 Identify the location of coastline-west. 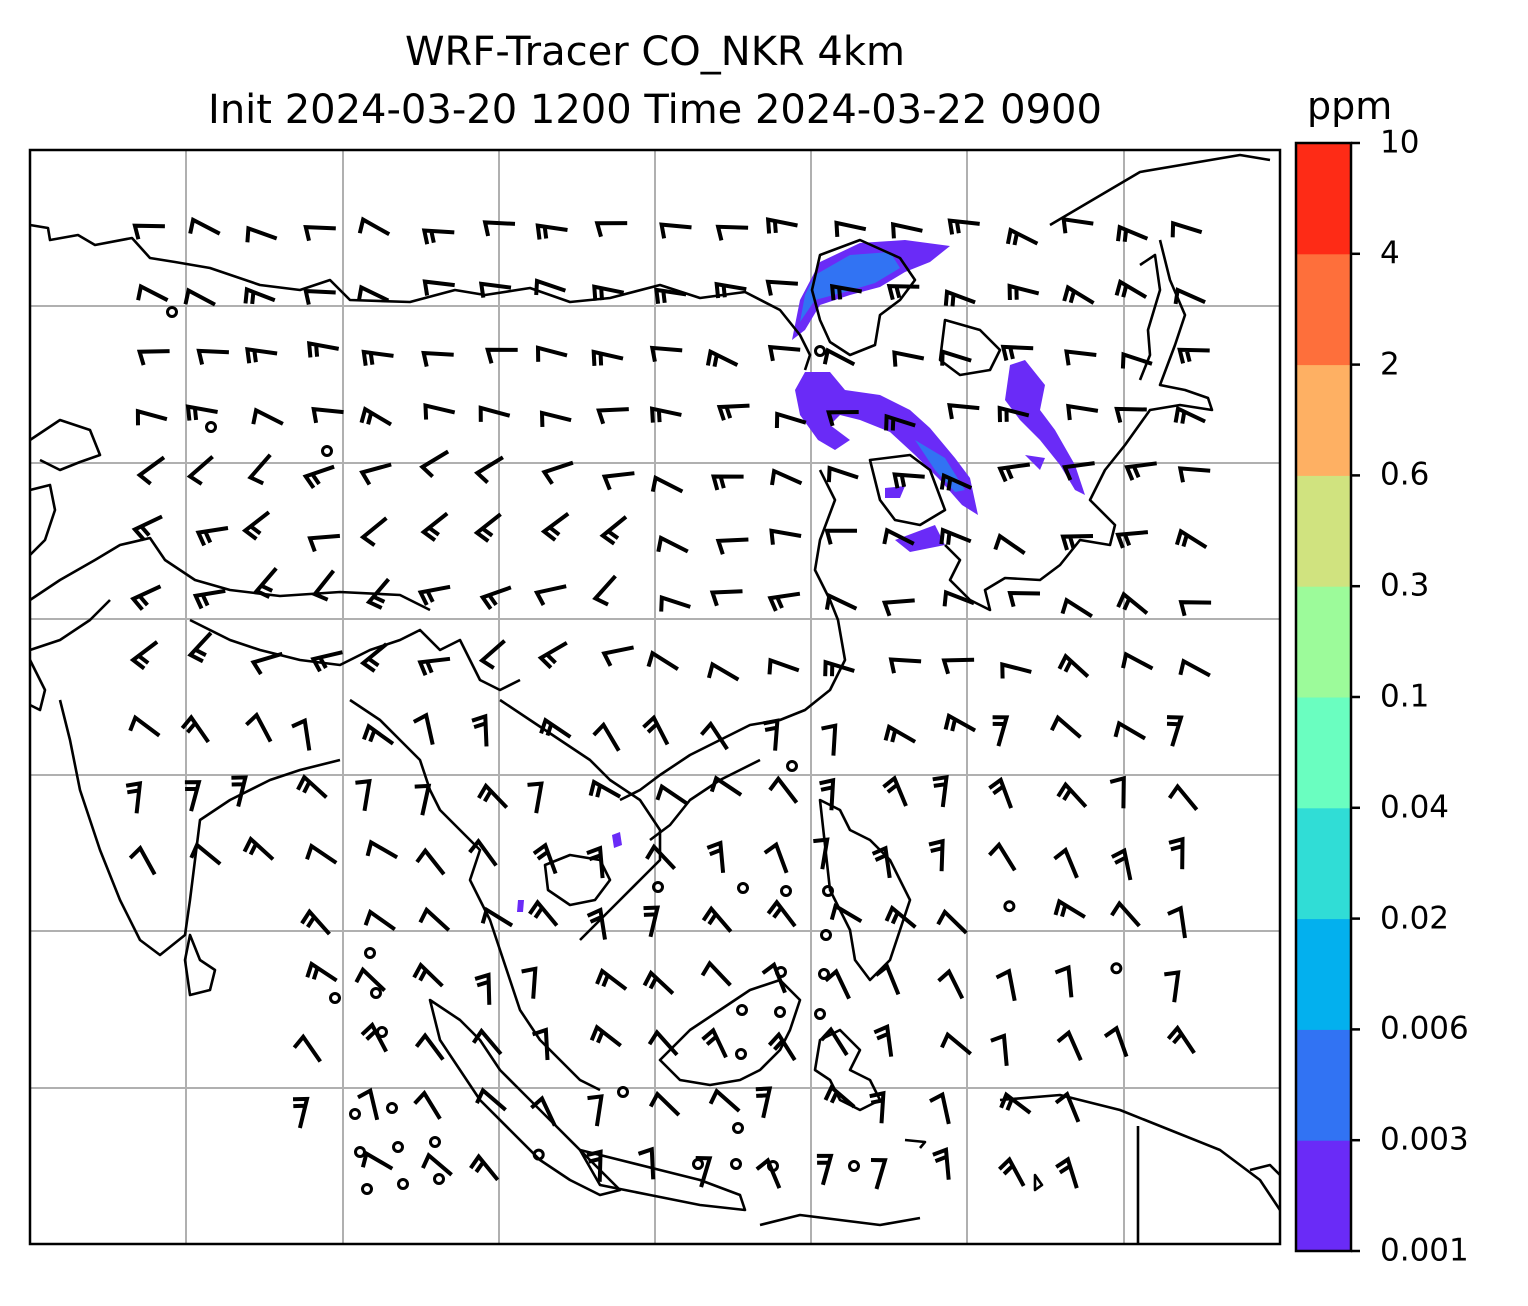
(65, 445).